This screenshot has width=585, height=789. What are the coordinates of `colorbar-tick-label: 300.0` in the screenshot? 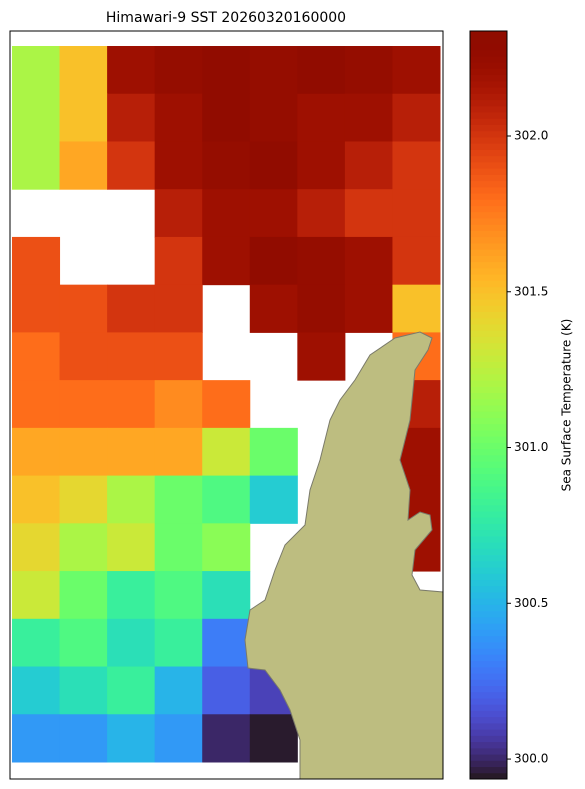 It's located at (531, 759).